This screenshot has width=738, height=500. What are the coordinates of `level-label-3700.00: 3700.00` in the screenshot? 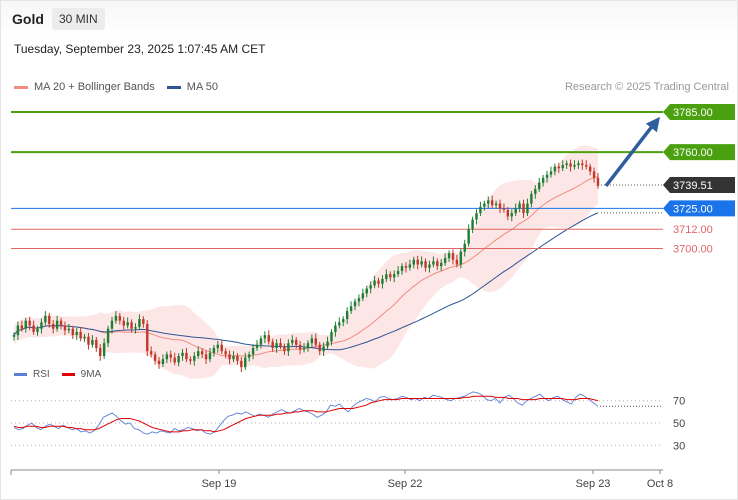 It's located at (693, 249).